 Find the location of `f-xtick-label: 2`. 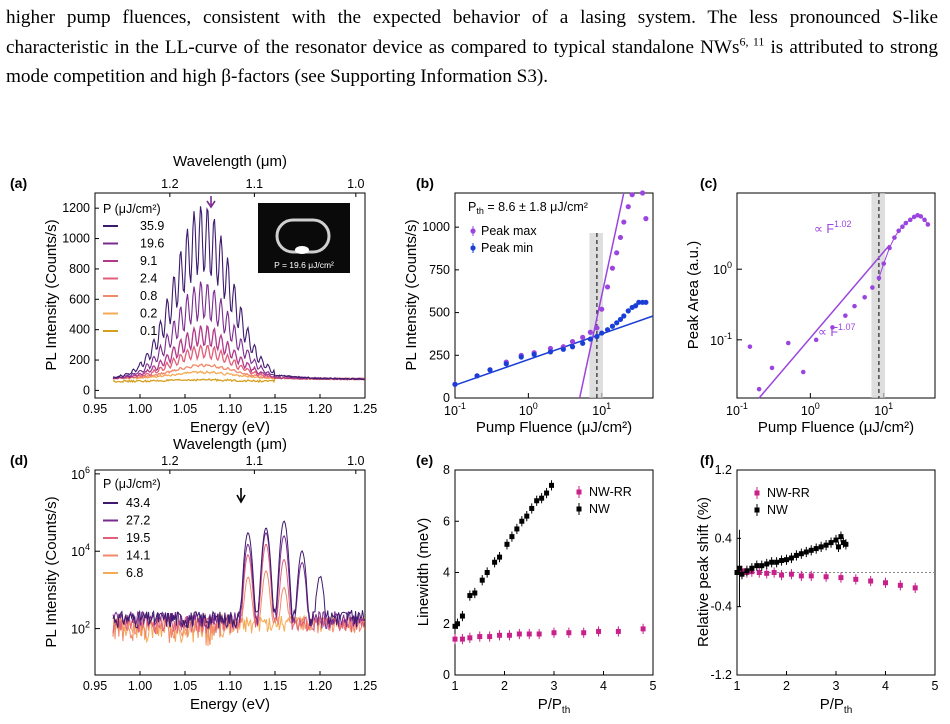

f-xtick-label: 2 is located at coordinates (786, 686).